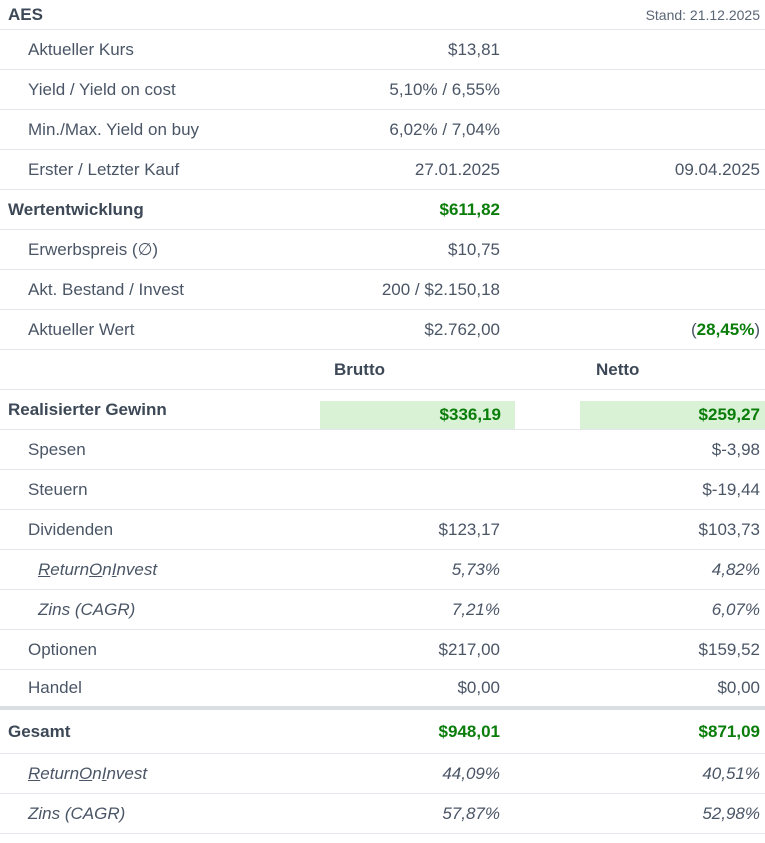 This screenshot has width=765, height=843. I want to click on row-value: 6,02% / 7,04%, so click(444, 129).